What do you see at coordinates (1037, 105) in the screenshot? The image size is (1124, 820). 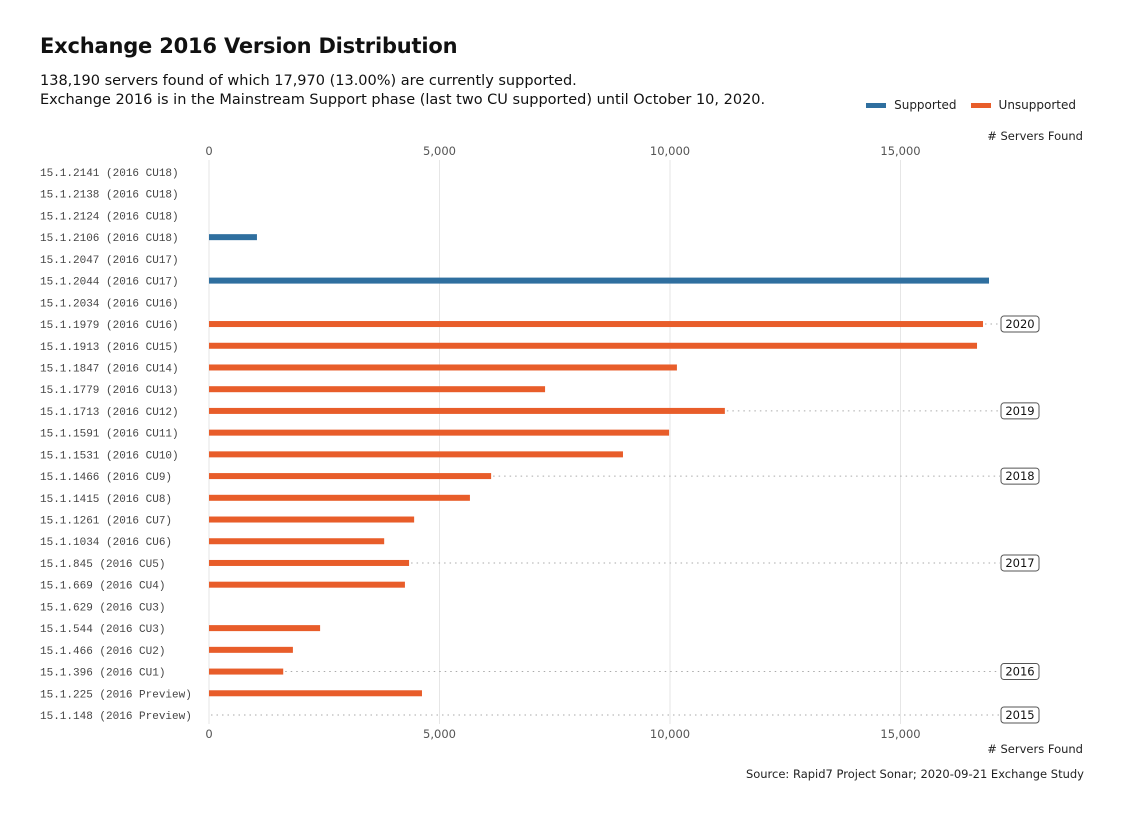 I see `legend-label-unsupported: Unsupported` at bounding box center [1037, 105].